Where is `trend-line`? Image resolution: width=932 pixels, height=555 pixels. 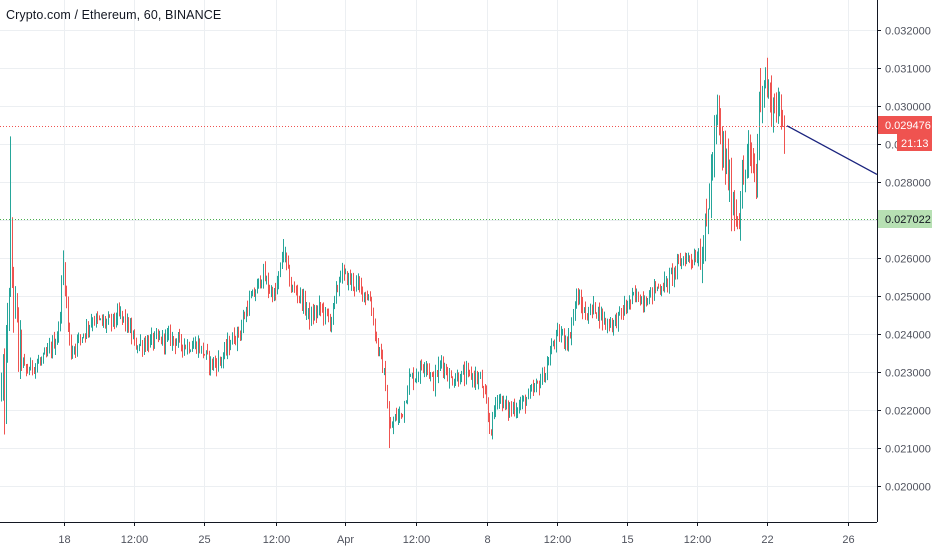 trend-line is located at coordinates (832, 150).